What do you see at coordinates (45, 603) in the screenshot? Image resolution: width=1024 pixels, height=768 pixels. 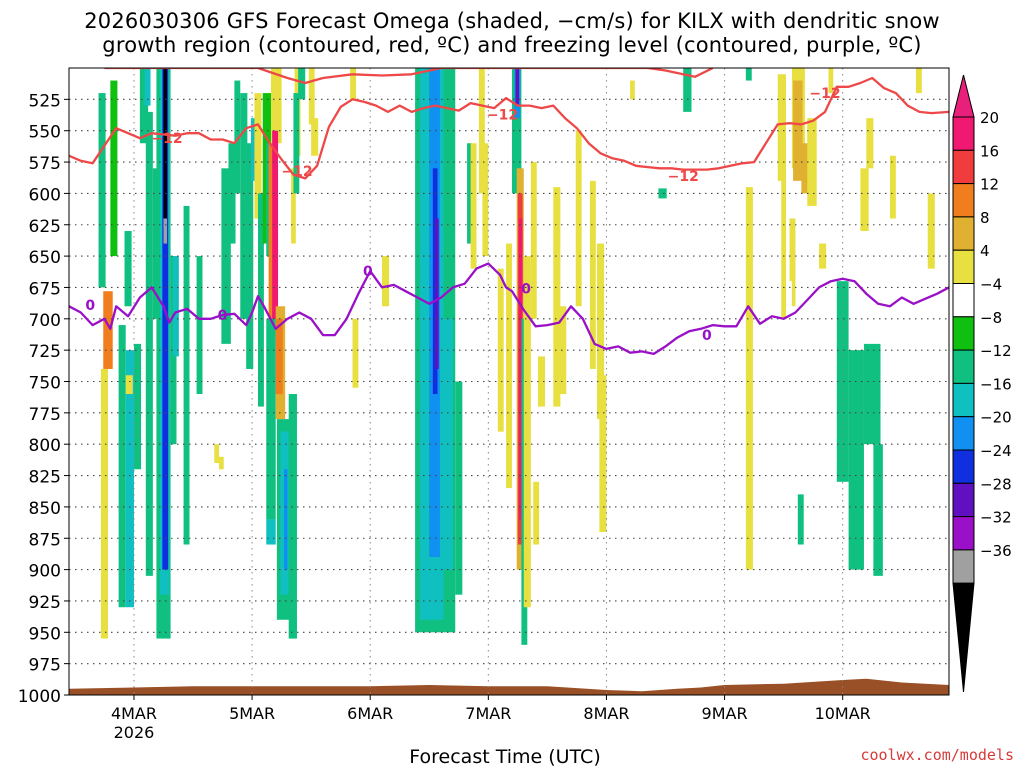 I see `y-tick-label: 925` at bounding box center [45, 603].